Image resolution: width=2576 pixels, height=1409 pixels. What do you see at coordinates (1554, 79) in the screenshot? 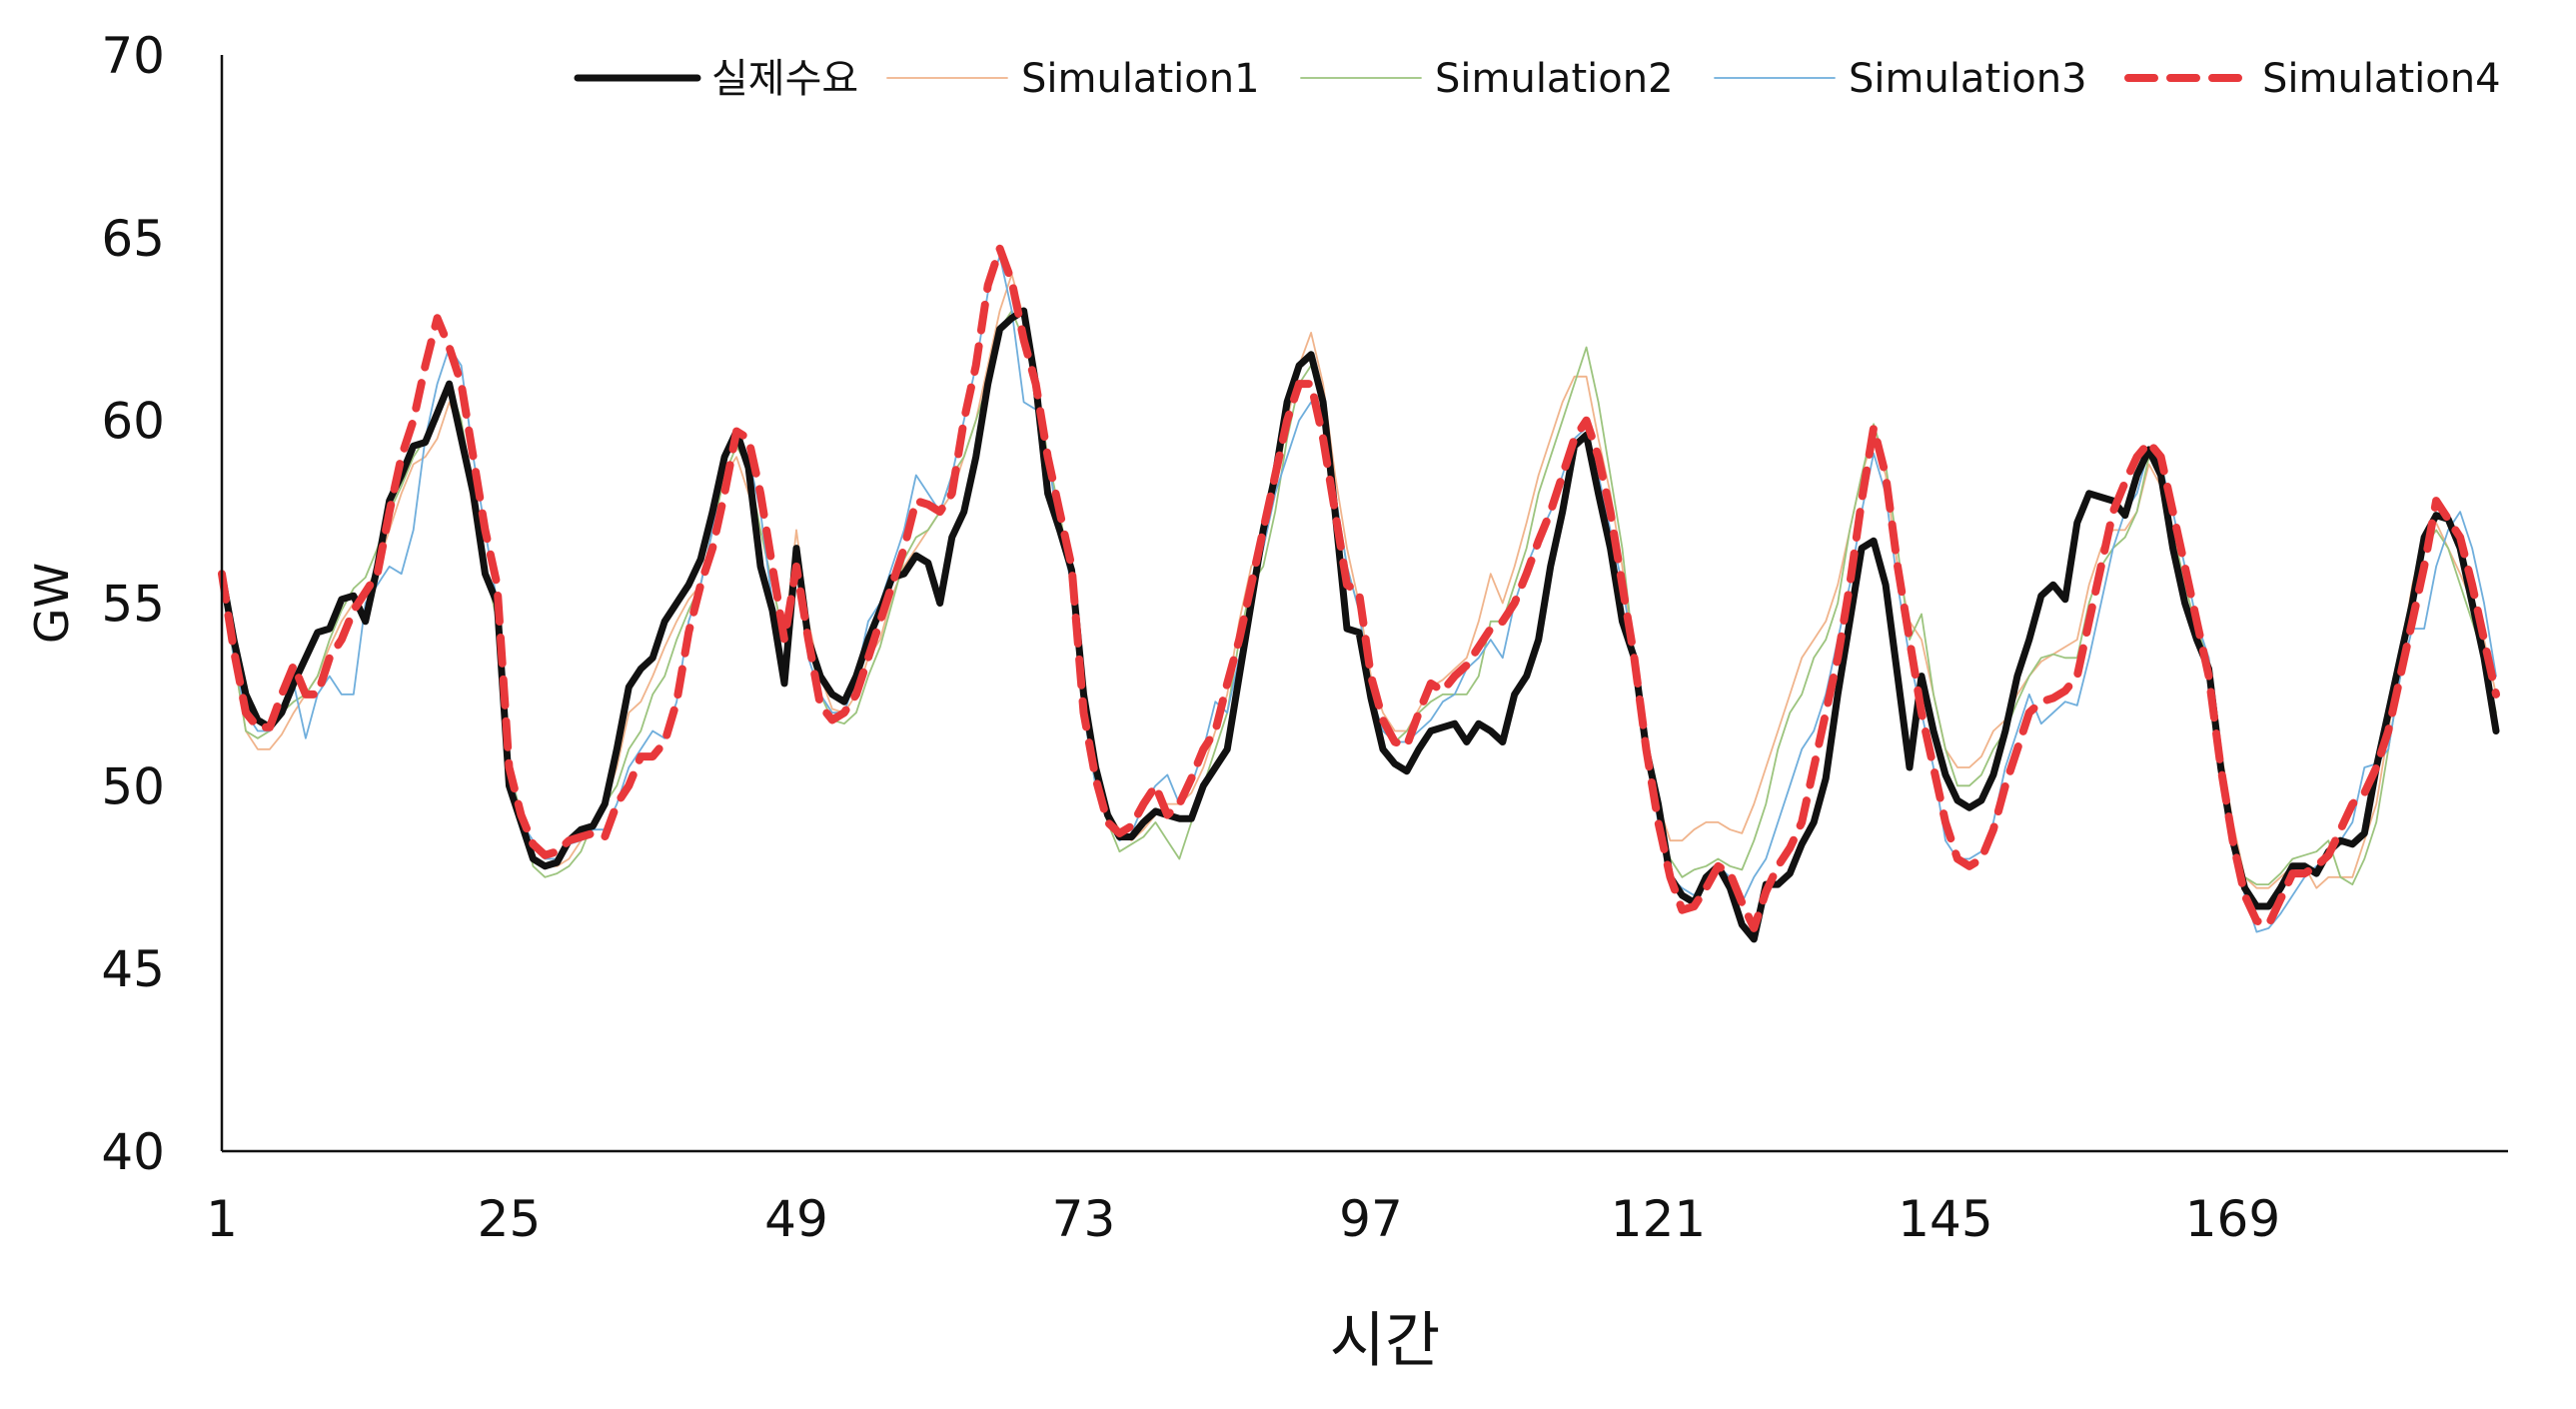
I see `legend-label-simulation2: Simulation2` at bounding box center [1554, 79].